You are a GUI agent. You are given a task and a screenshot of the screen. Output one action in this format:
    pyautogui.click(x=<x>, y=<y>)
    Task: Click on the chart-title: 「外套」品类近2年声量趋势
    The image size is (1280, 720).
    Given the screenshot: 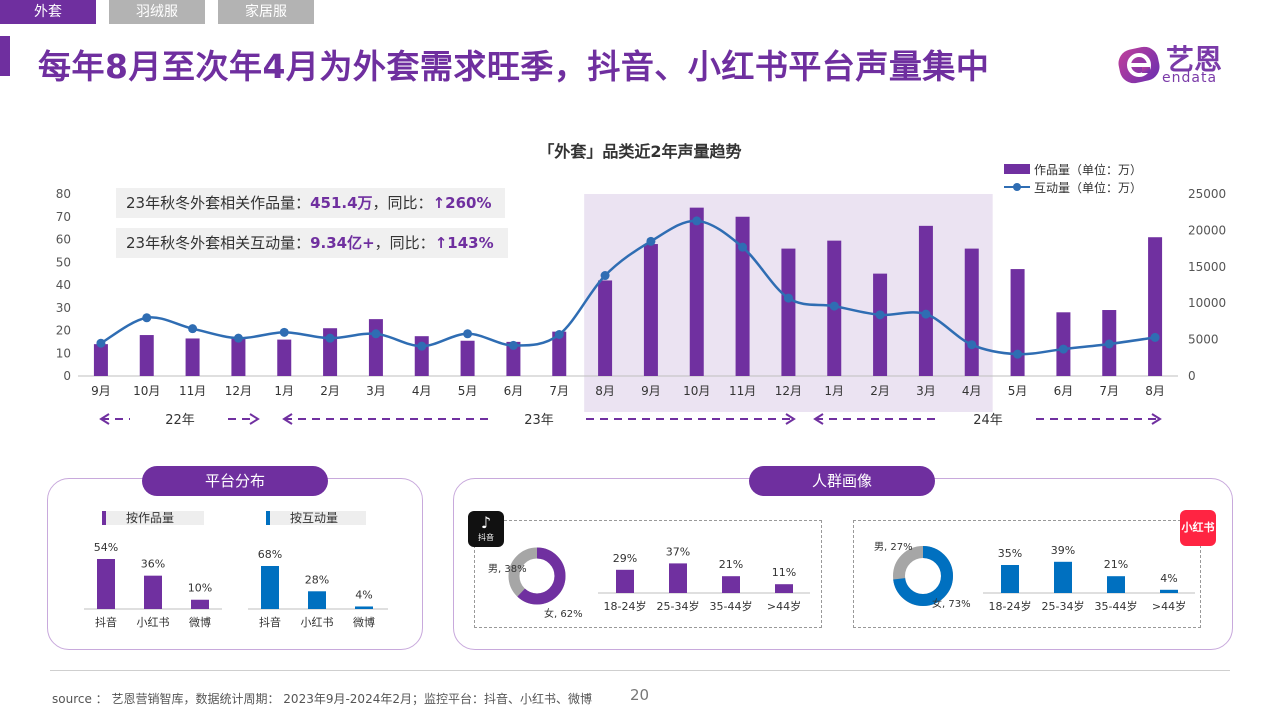 What is the action you would take?
    pyautogui.click(x=640, y=151)
    